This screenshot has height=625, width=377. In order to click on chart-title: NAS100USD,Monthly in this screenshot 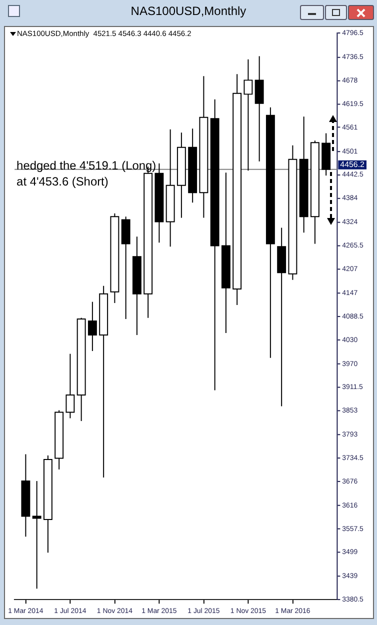, I will do `click(189, 11)`.